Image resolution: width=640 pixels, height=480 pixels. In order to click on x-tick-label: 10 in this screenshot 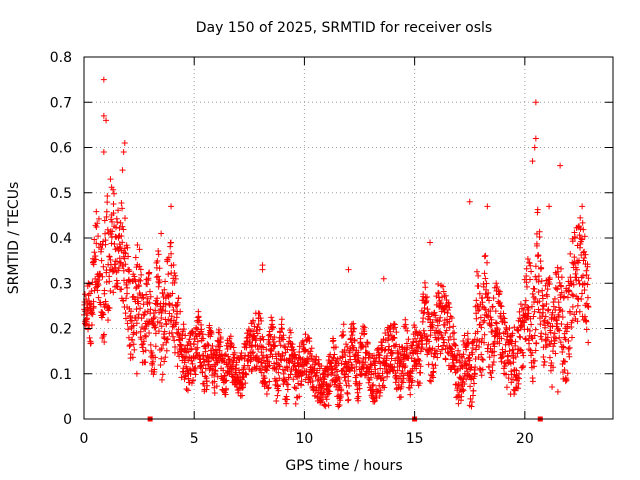, I will do `click(305, 439)`.